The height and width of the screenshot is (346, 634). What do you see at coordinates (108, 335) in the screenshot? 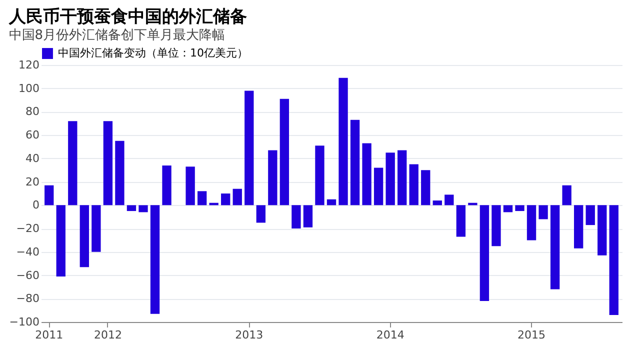
I see `x-tick-label: 2012` at bounding box center [108, 335].